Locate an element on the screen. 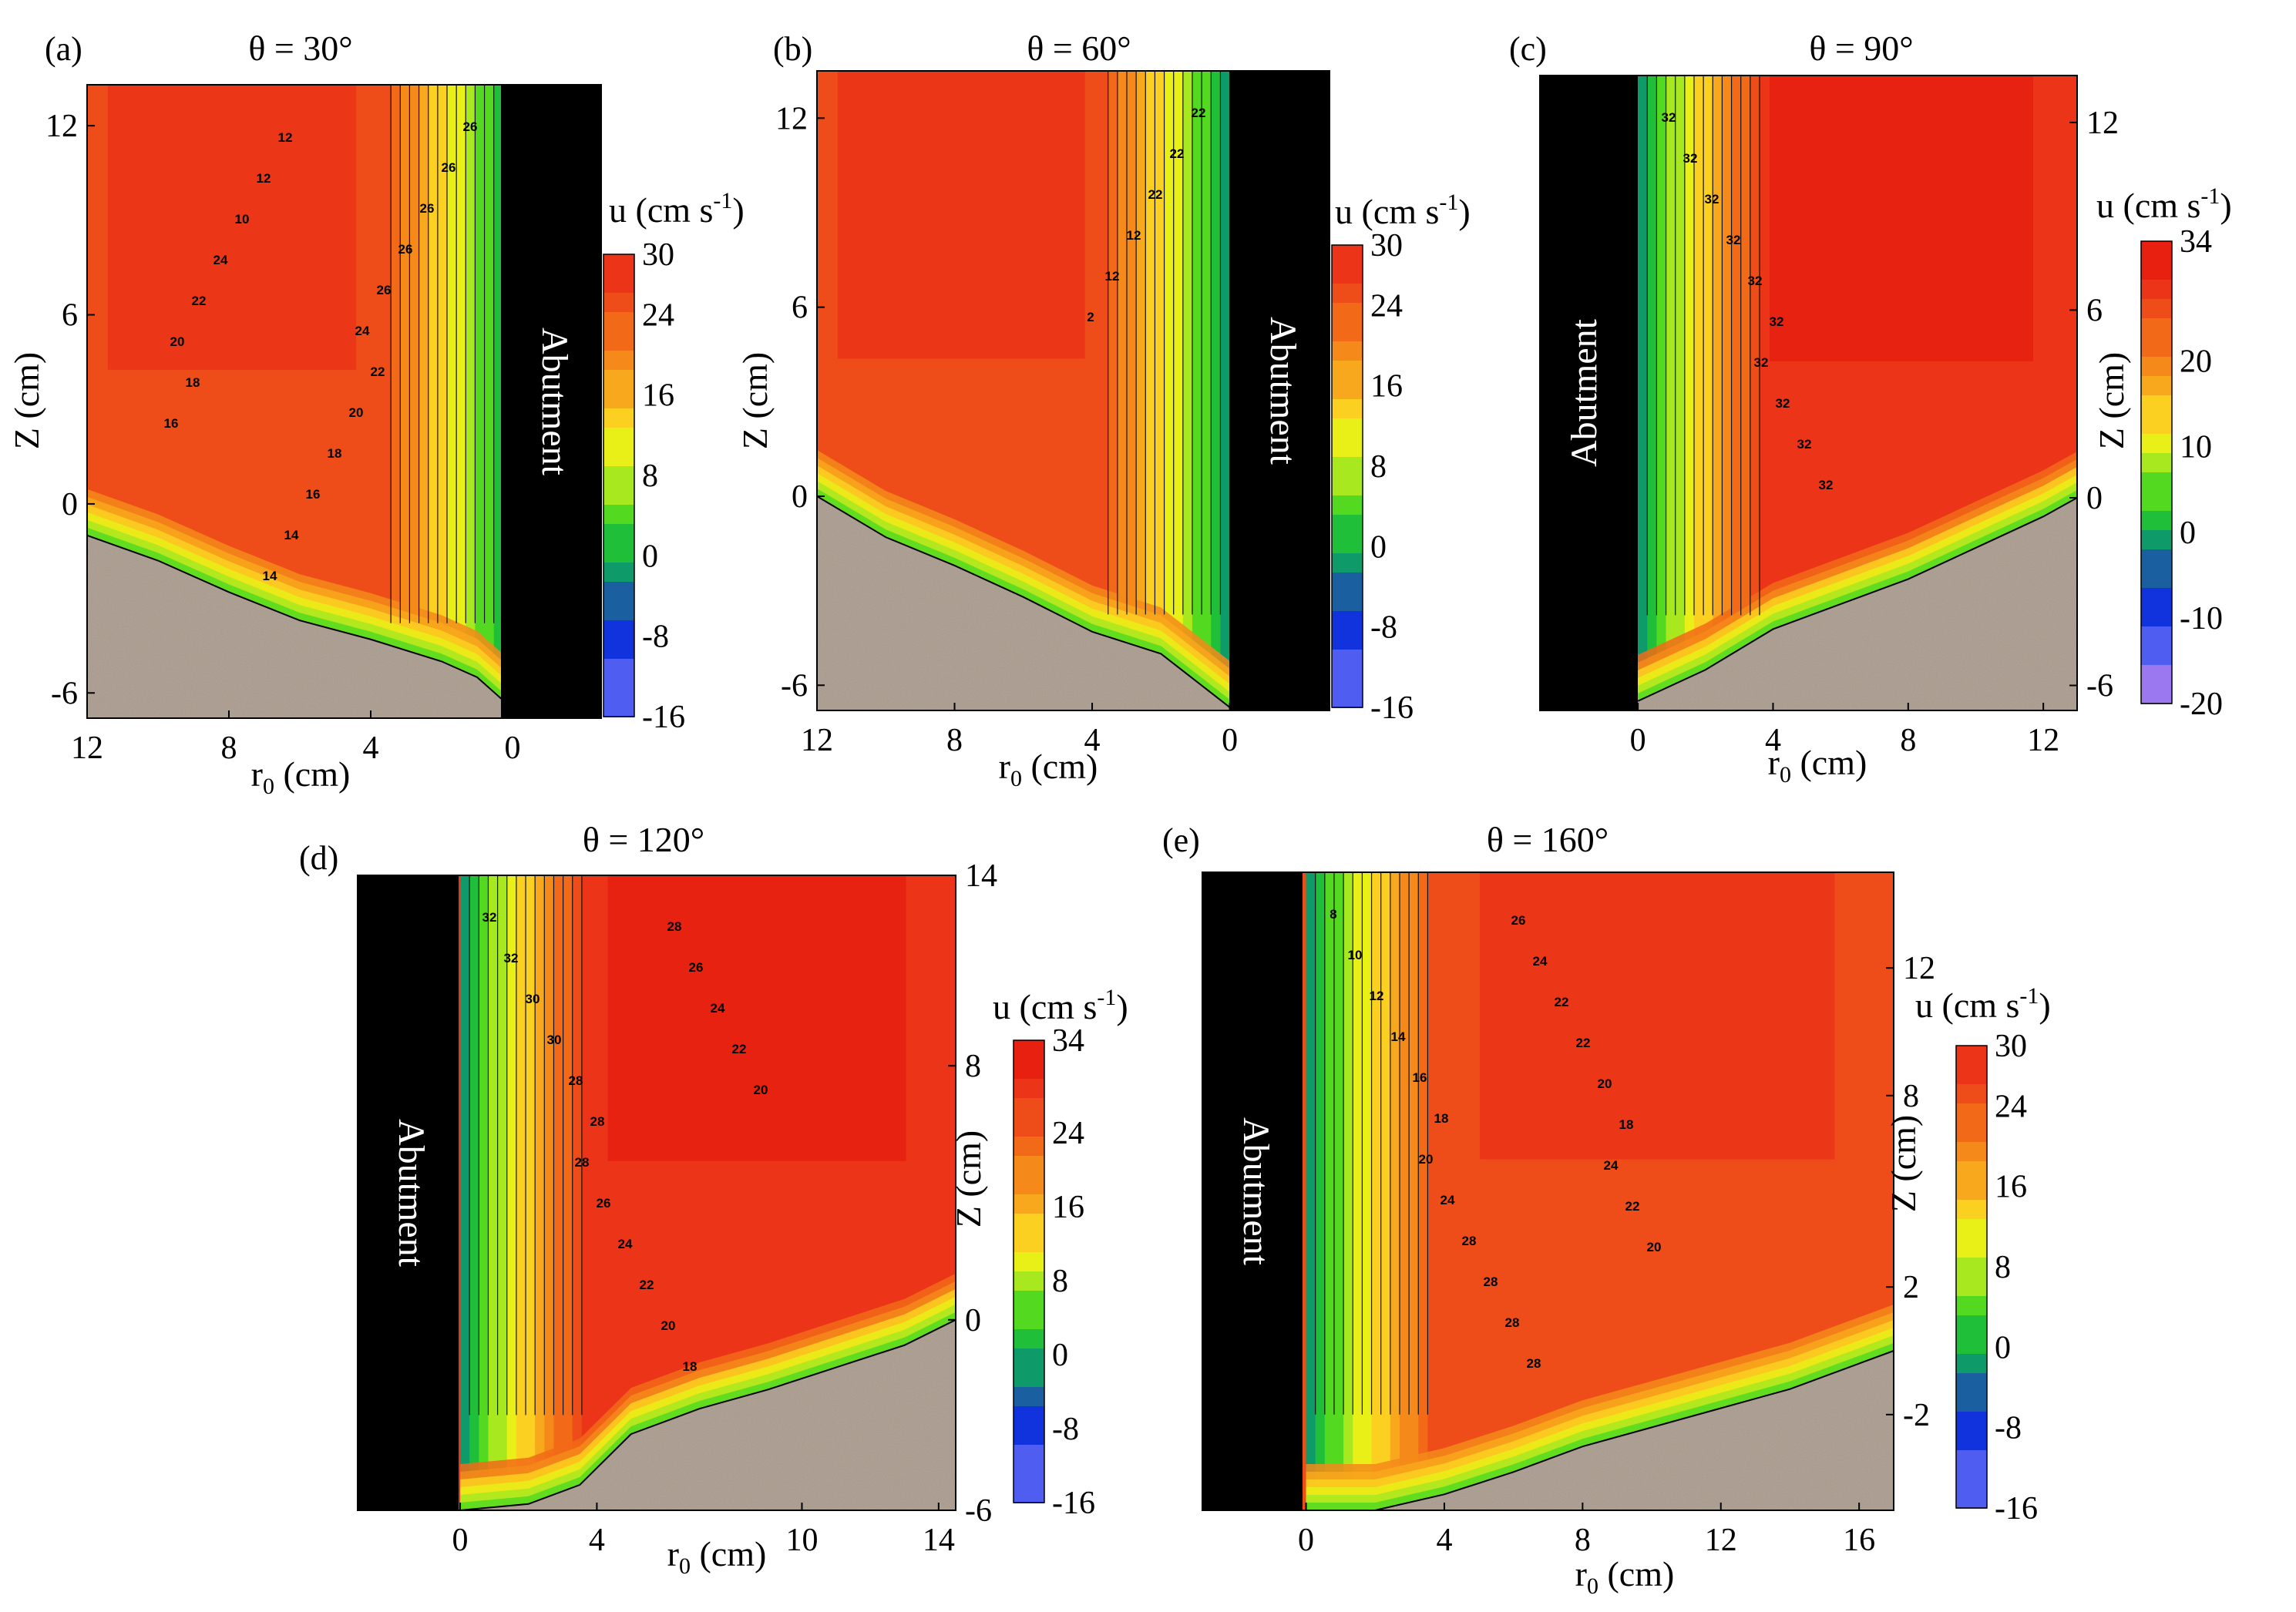 The image size is (2296, 1612). y-tick-label: -6 is located at coordinates (979, 1511).